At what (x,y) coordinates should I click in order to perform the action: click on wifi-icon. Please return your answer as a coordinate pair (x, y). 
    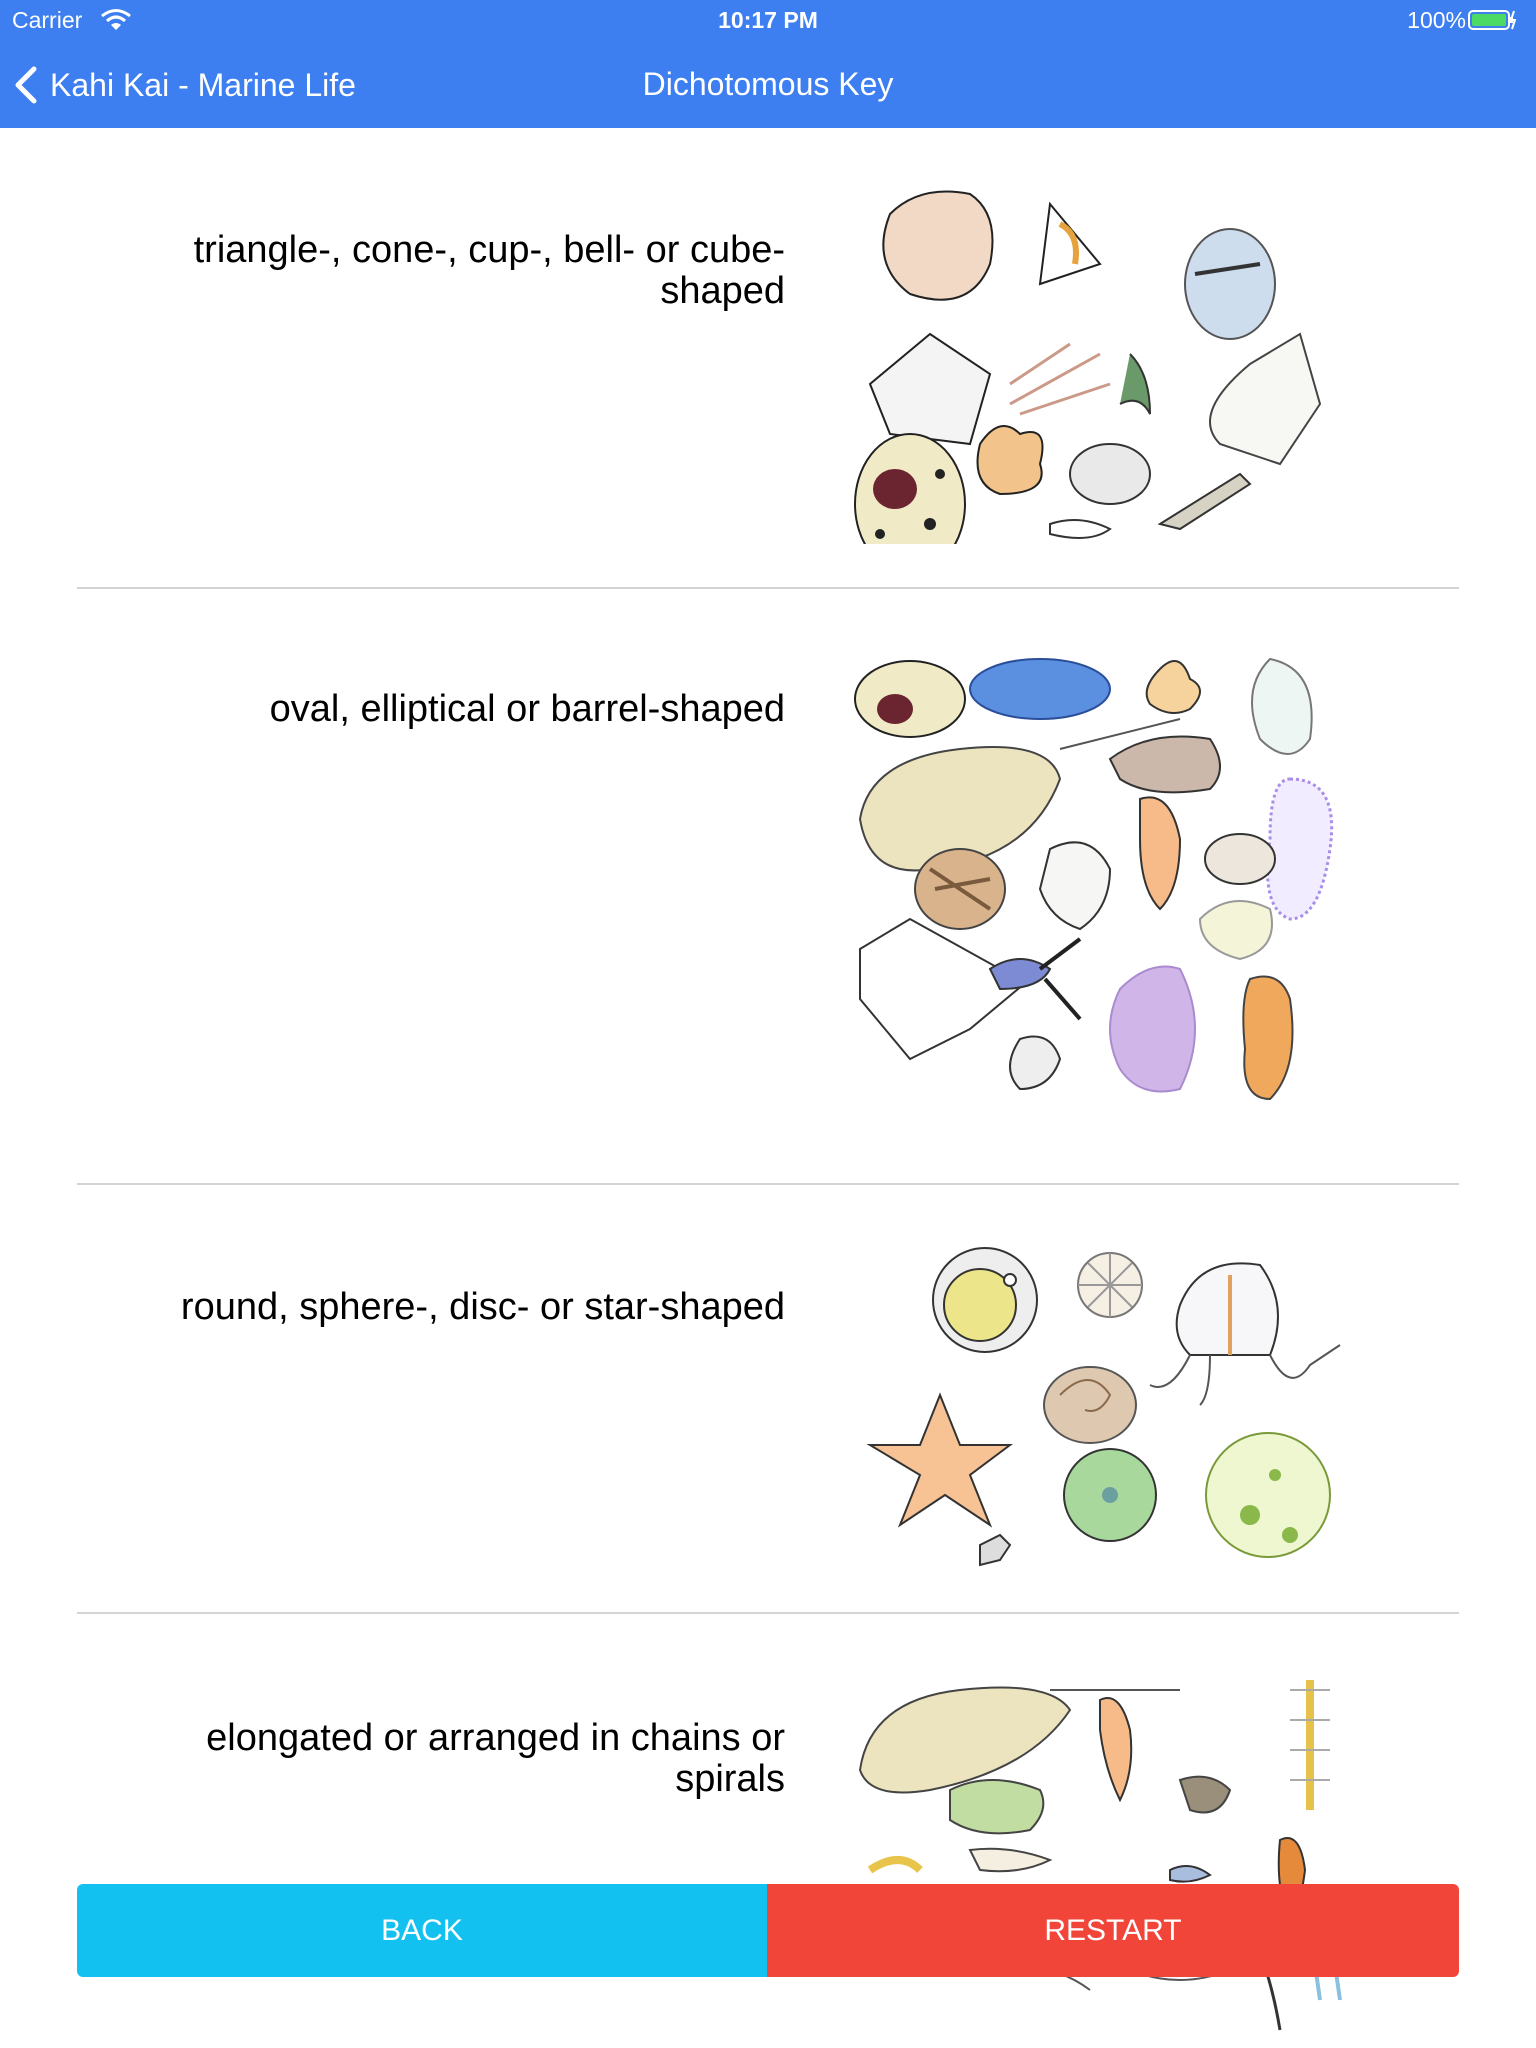
    Looking at the image, I should click on (116, 19).